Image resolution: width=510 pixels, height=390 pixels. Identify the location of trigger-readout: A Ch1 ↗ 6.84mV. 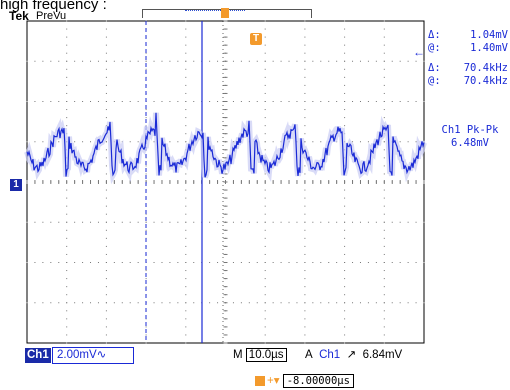
(353, 355).